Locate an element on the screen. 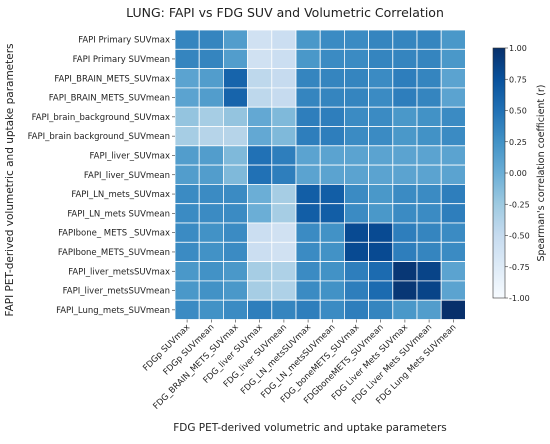 Image resolution: width=550 pixels, height=444 pixels. colorbar-tick-label: -1.00 is located at coordinates (519, 298).